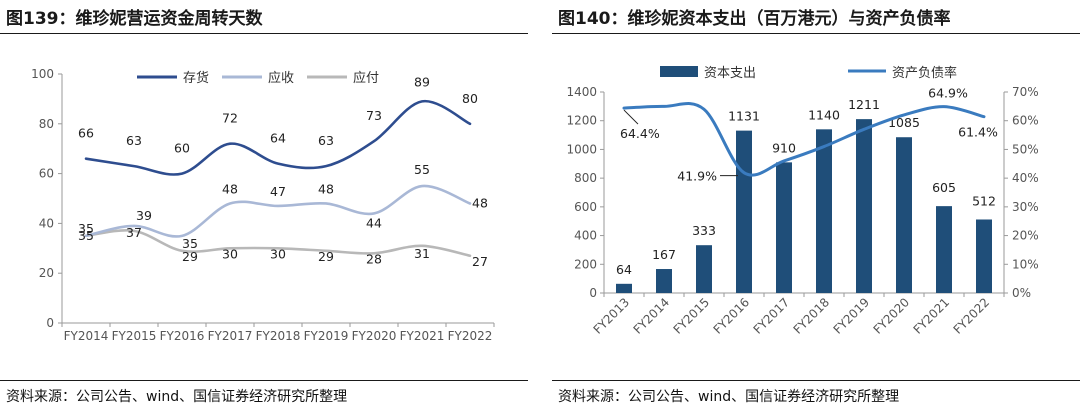 This screenshot has height=412, width=1080. Describe the element at coordinates (664, 254) in the screenshot. I see `right-capex-data-label: 167` at that location.